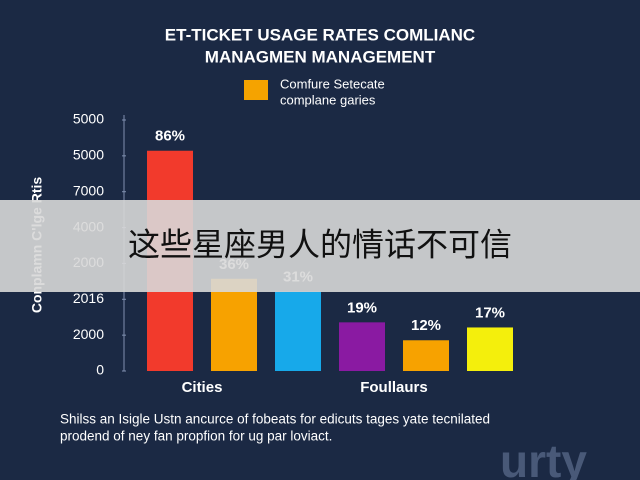 Image resolution: width=640 pixels, height=480 pixels. Describe the element at coordinates (100, 370) in the screenshot. I see `y-tick-label: 0` at that location.